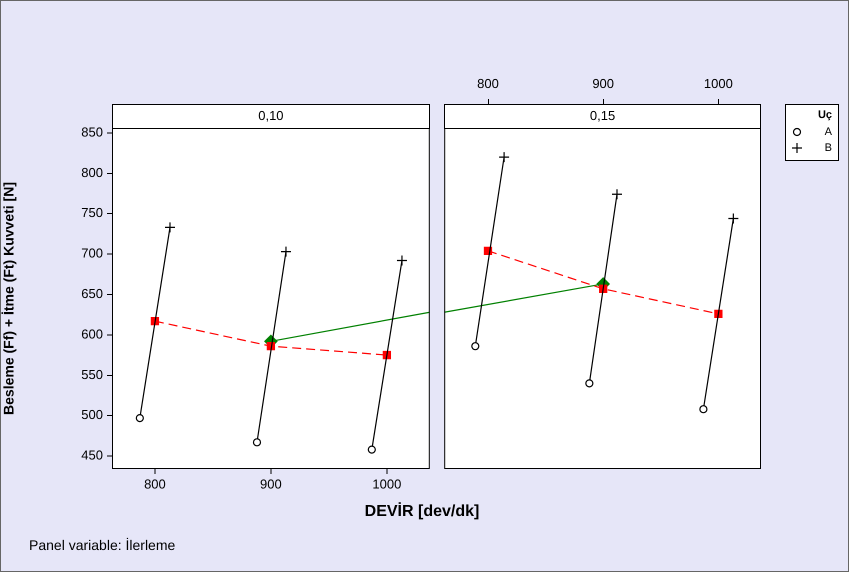 Image resolution: width=849 pixels, height=572 pixels. I want to click on y-tick-label: 650, so click(92, 294).